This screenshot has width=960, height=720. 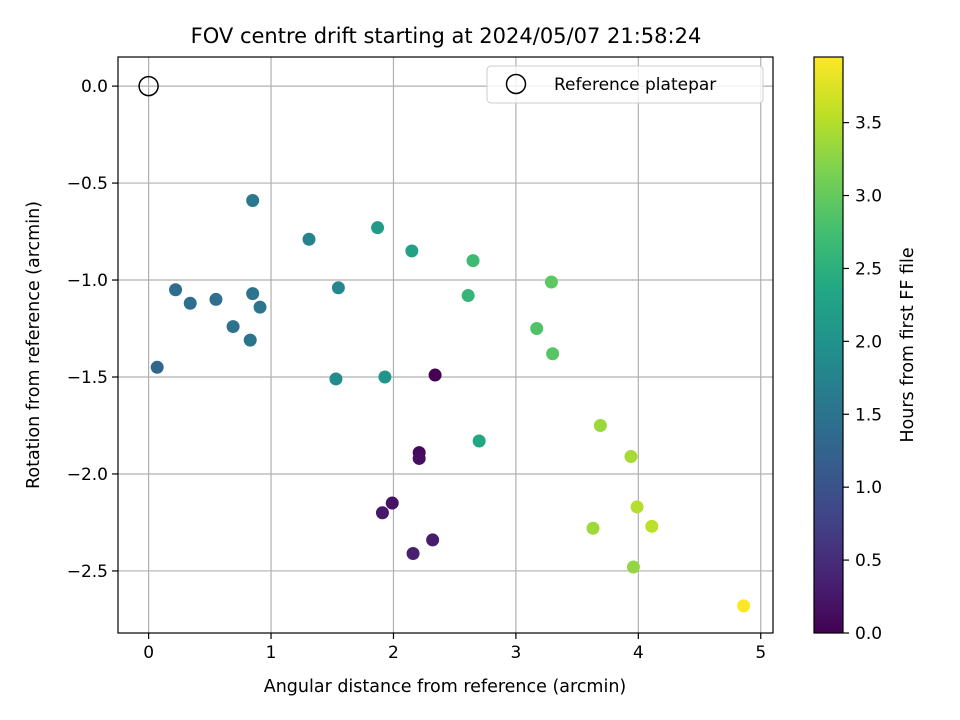 What do you see at coordinates (868, 269) in the screenshot?
I see `colorbar-tick-label: 2.5` at bounding box center [868, 269].